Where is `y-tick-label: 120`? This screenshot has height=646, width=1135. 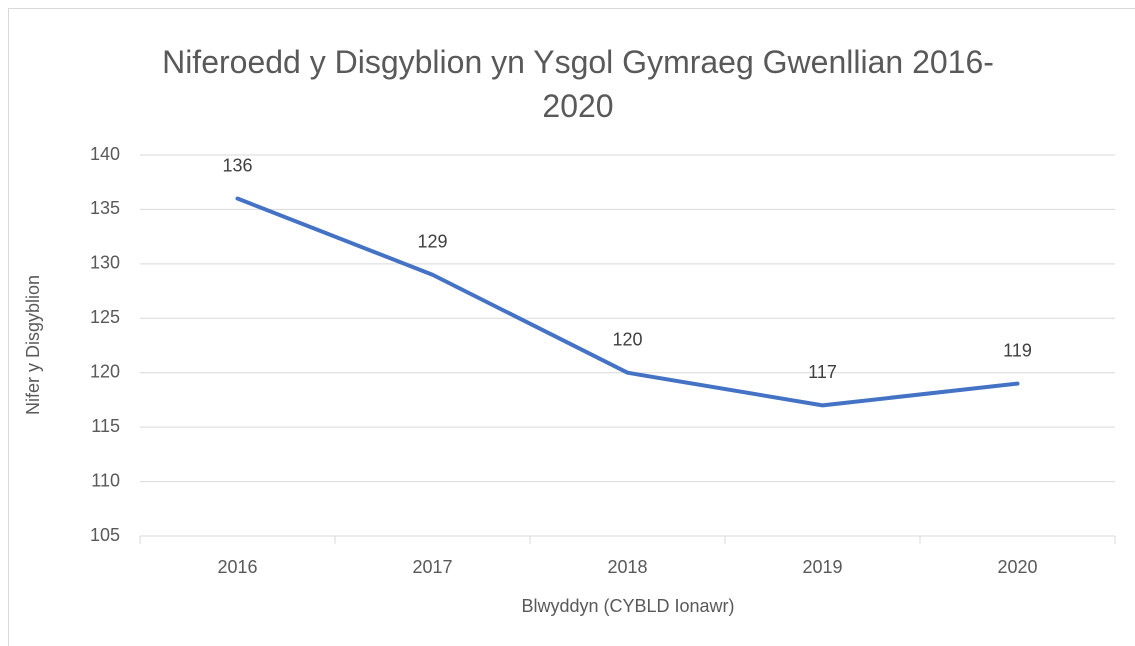
y-tick-label: 120 is located at coordinates (105, 371).